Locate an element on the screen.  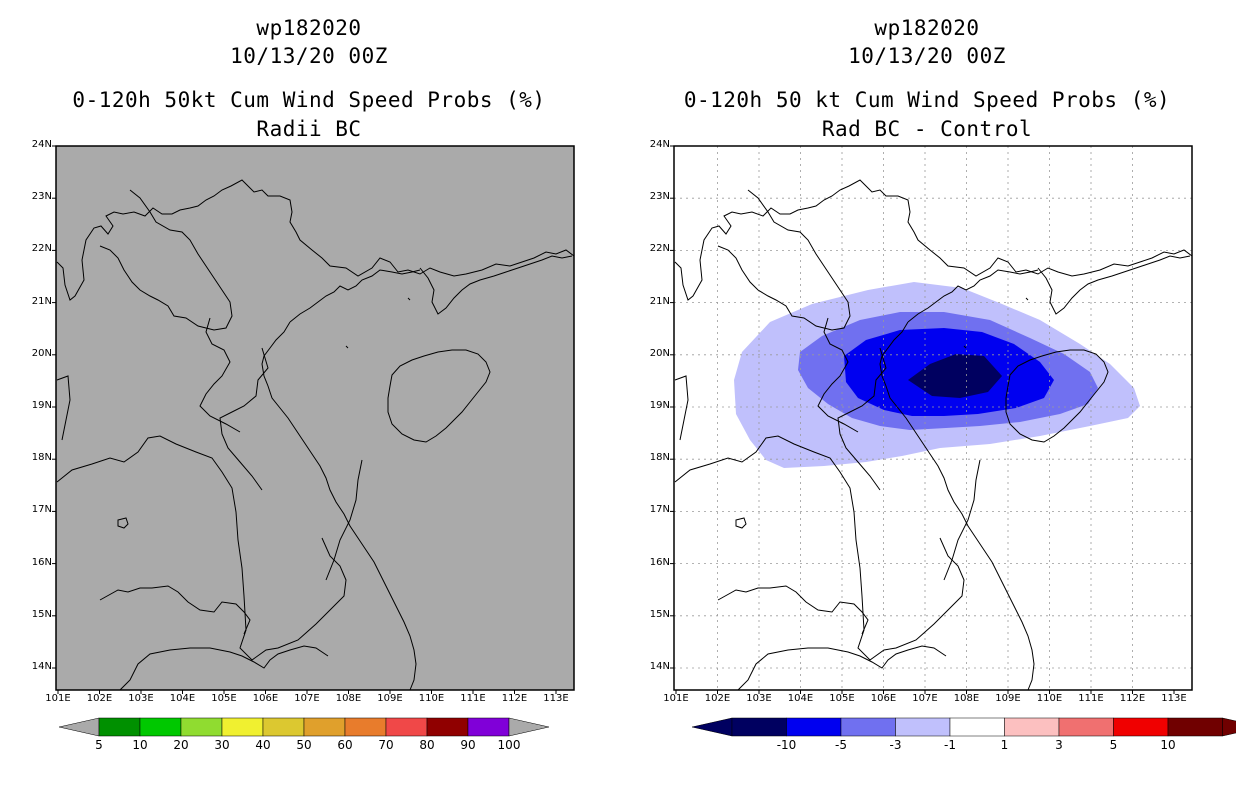
lon-label: 106E is located at coordinates (883, 698).